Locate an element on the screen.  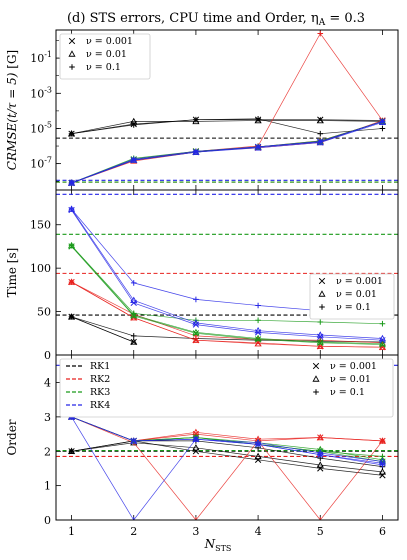
legend-label: RK1 is located at coordinates (100, 366).